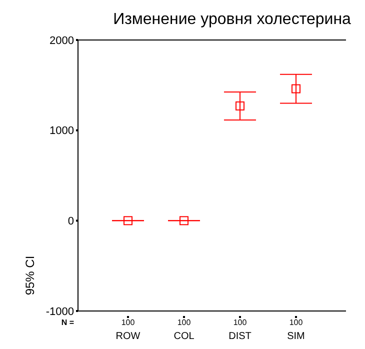 This screenshot has height=349, width=365. What do you see at coordinates (62, 131) in the screenshot?
I see `y-tick-label: 1000` at bounding box center [62, 131].